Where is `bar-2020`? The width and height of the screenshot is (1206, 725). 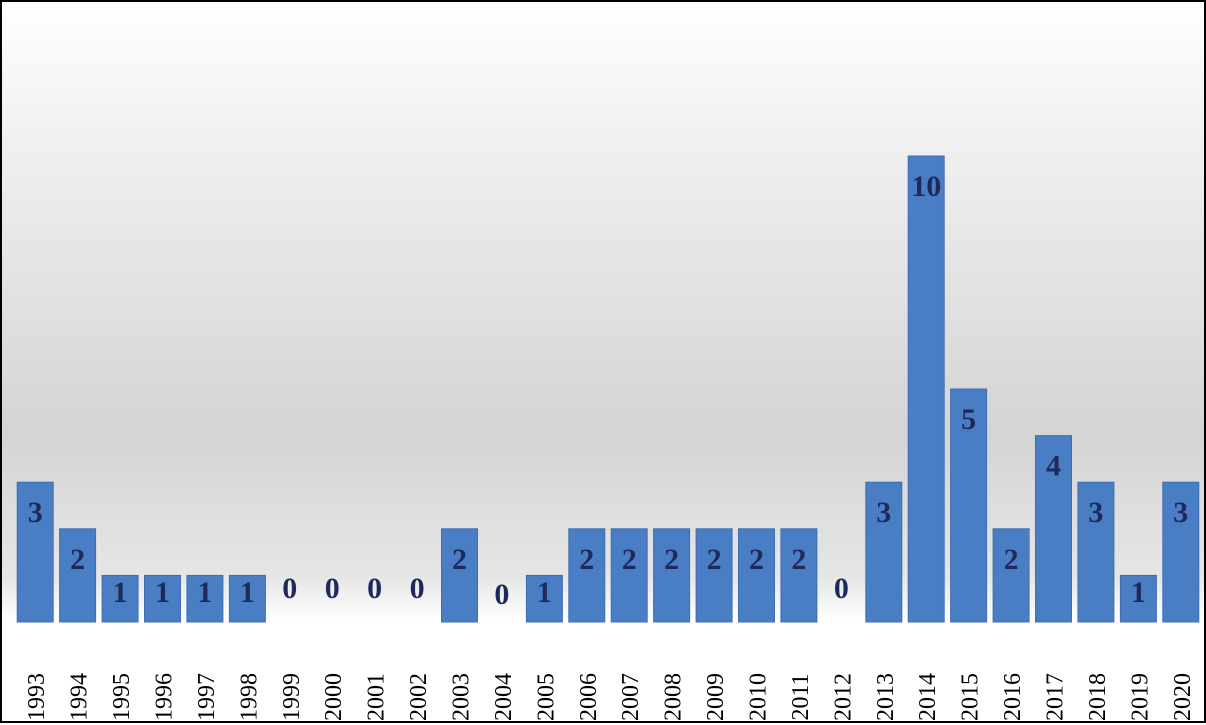 bar-2020 is located at coordinates (1181, 552).